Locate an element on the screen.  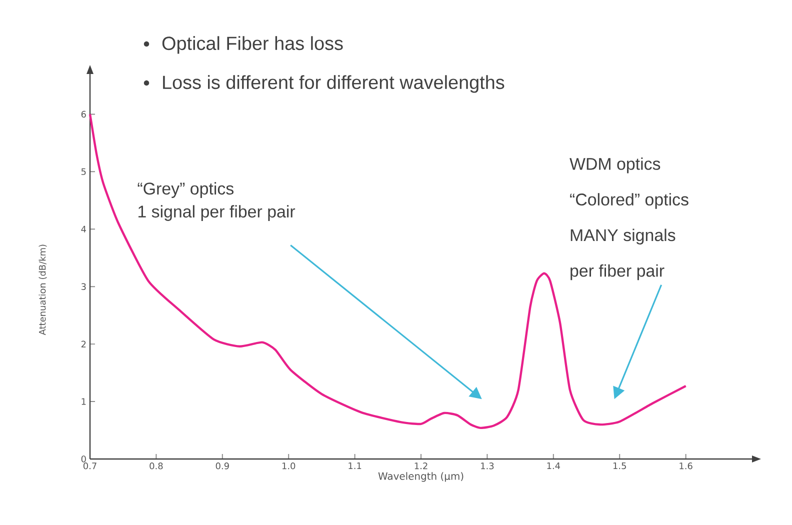
x-axis-title: Wavelength (μm) is located at coordinates (421, 477).